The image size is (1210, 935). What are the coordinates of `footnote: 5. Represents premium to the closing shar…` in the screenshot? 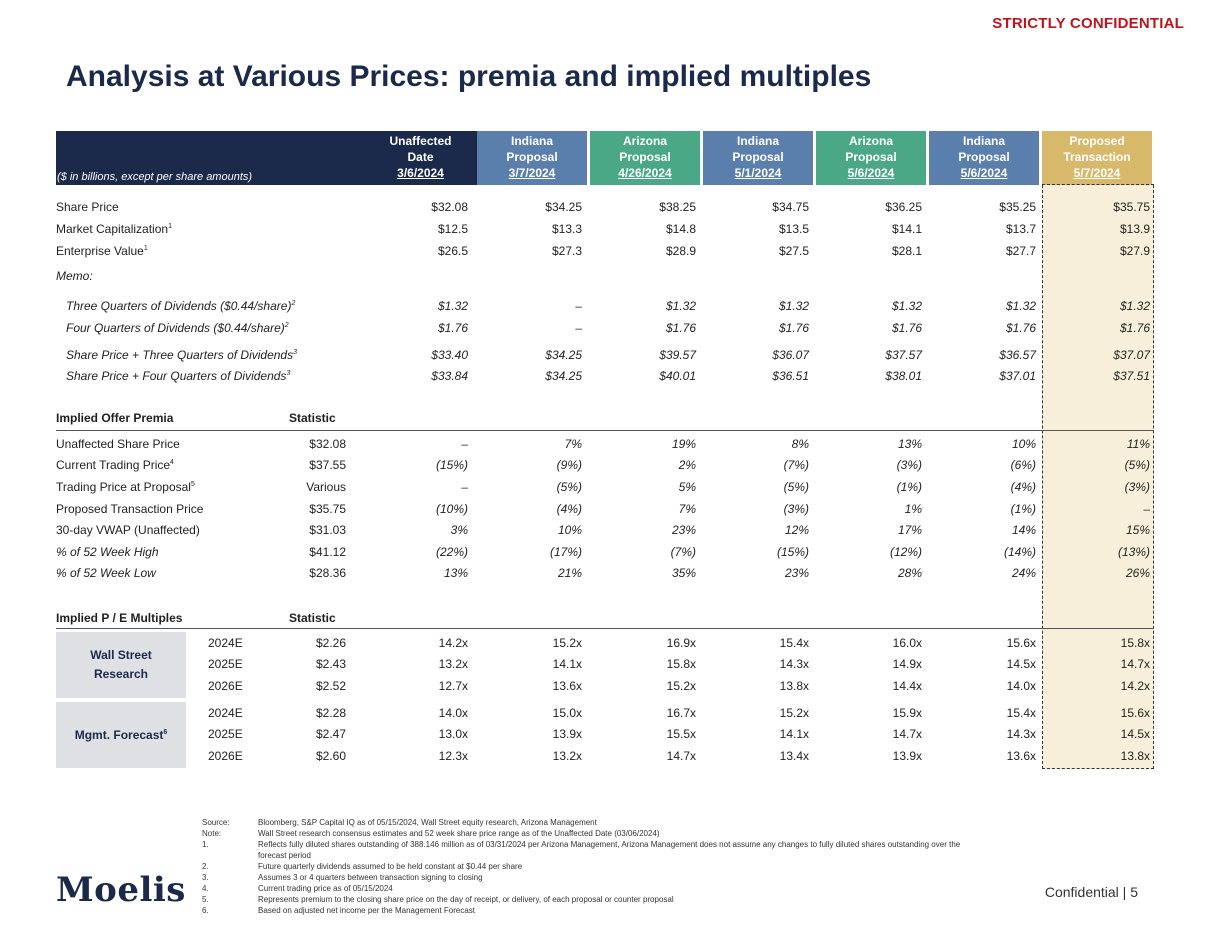 It's located at (438, 899).